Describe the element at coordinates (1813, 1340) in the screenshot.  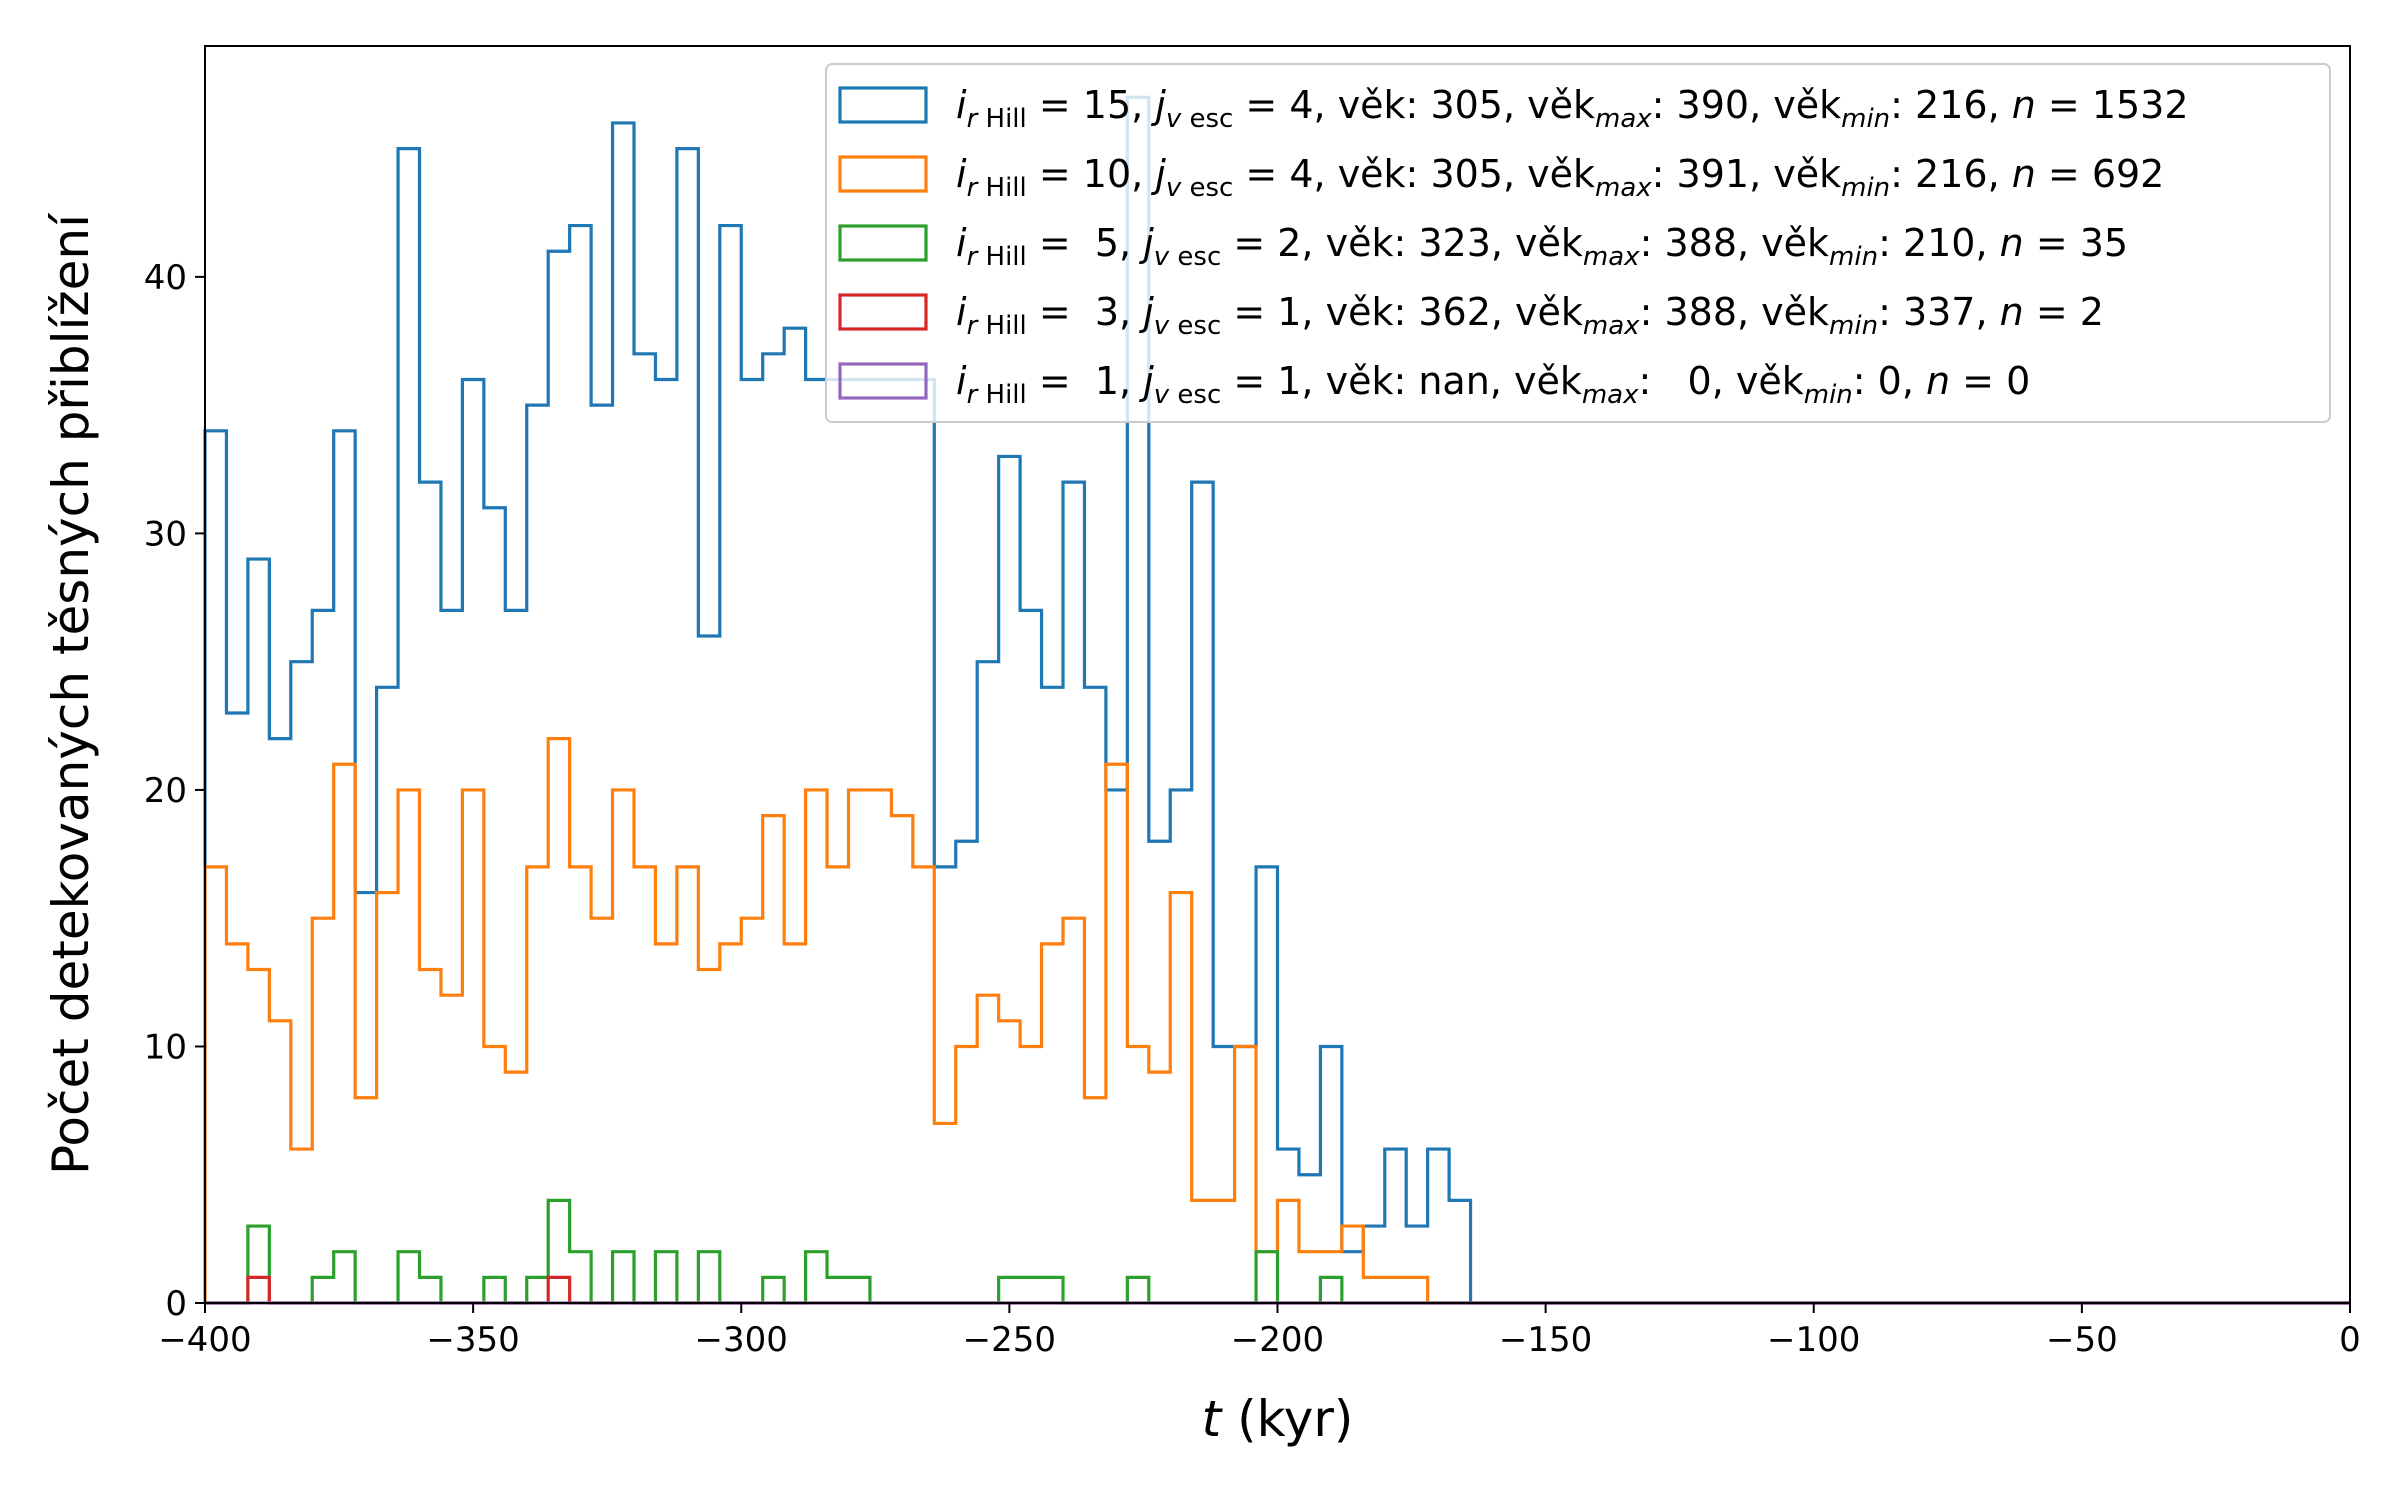
I see `x-tick-label: −100` at that location.